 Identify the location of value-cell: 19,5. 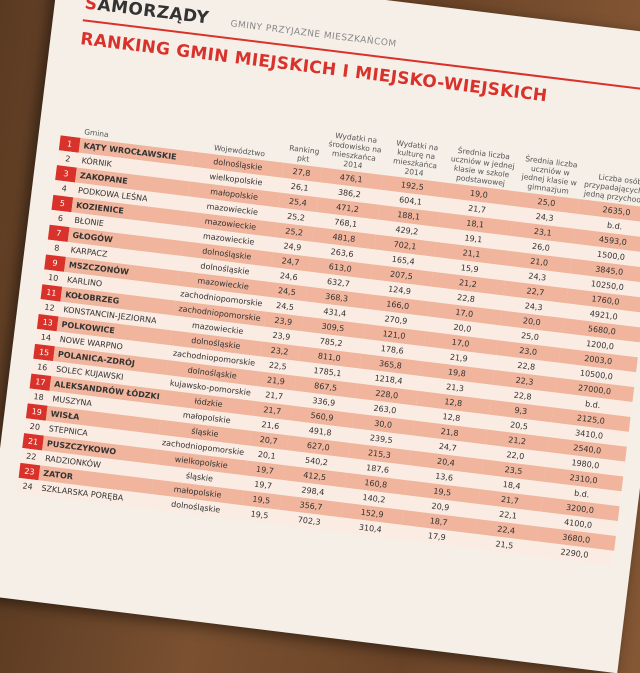
(259, 515).